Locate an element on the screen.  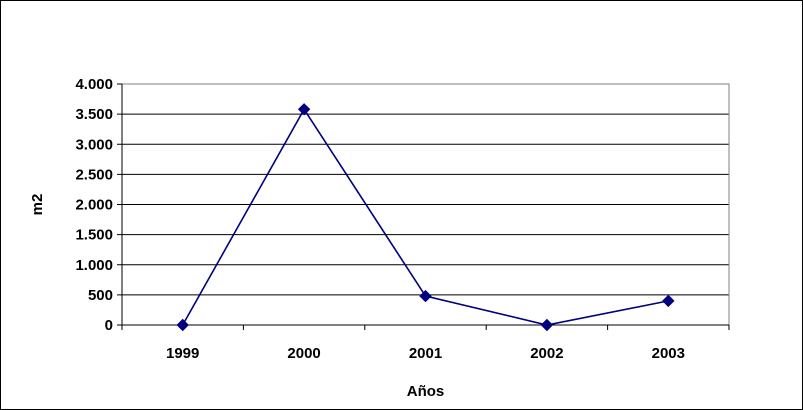
y-tick-label: 2.000 is located at coordinates (94, 205).